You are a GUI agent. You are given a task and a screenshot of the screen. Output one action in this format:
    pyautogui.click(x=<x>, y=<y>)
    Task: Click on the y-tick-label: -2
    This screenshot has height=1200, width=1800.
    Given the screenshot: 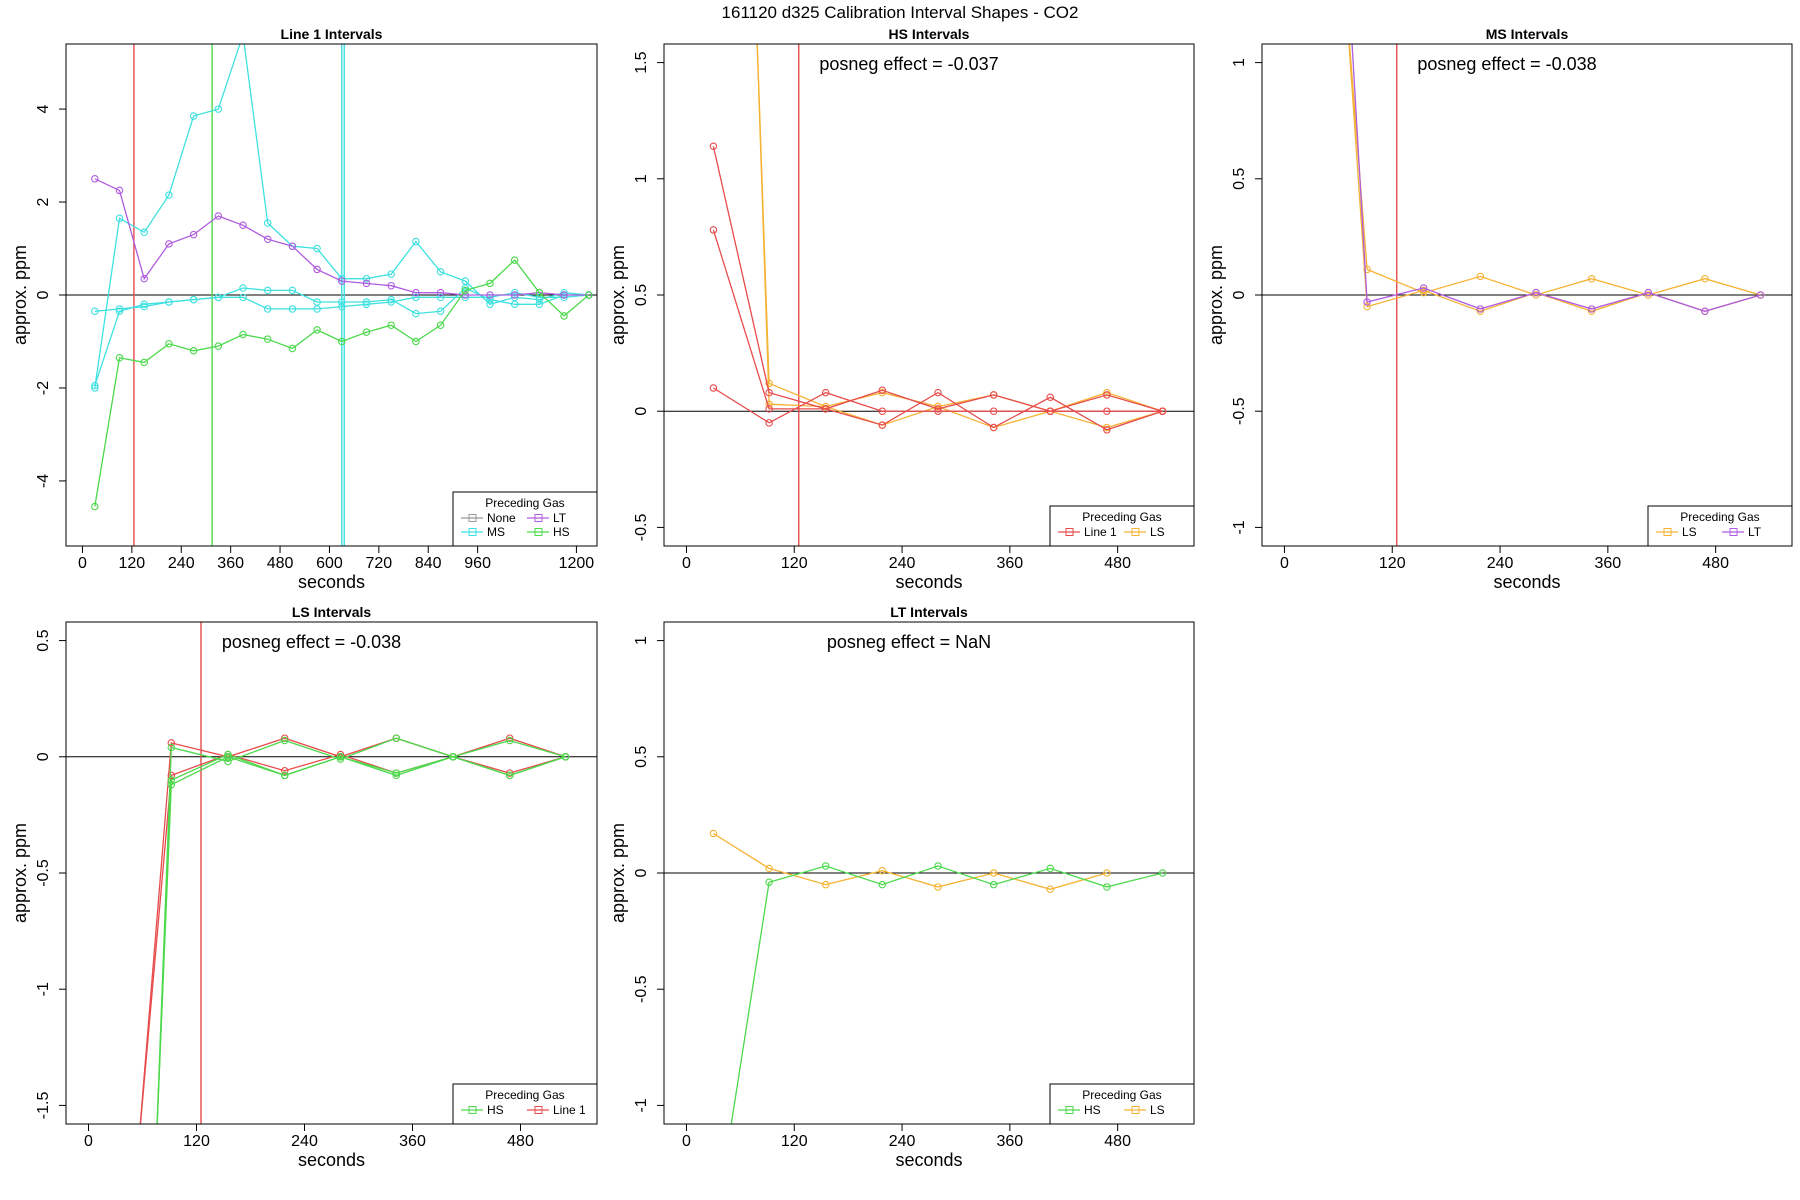 What is the action you would take?
    pyautogui.click(x=43, y=388)
    